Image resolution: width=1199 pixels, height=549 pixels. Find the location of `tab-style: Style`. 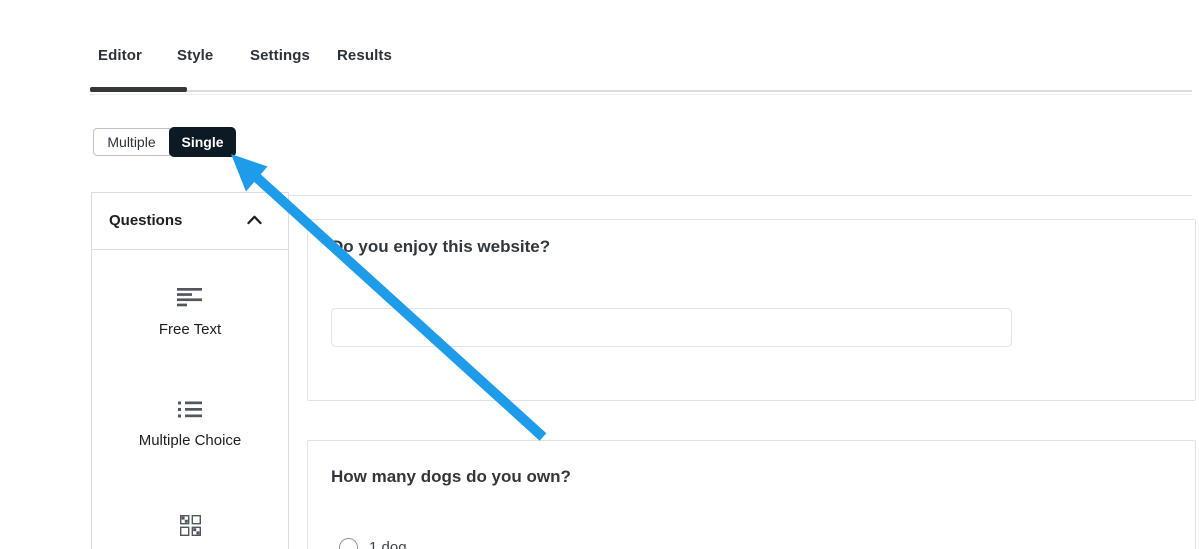

tab-style: Style is located at coordinates (195, 55).